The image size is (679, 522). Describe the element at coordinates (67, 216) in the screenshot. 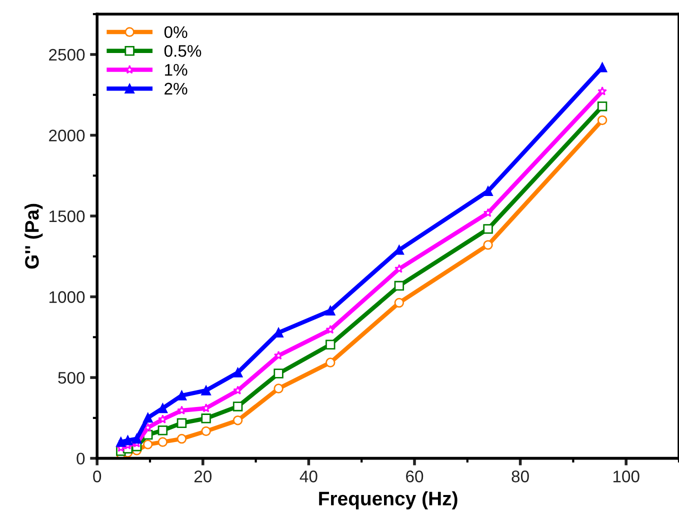

I see `y-tick-label: 1500` at that location.